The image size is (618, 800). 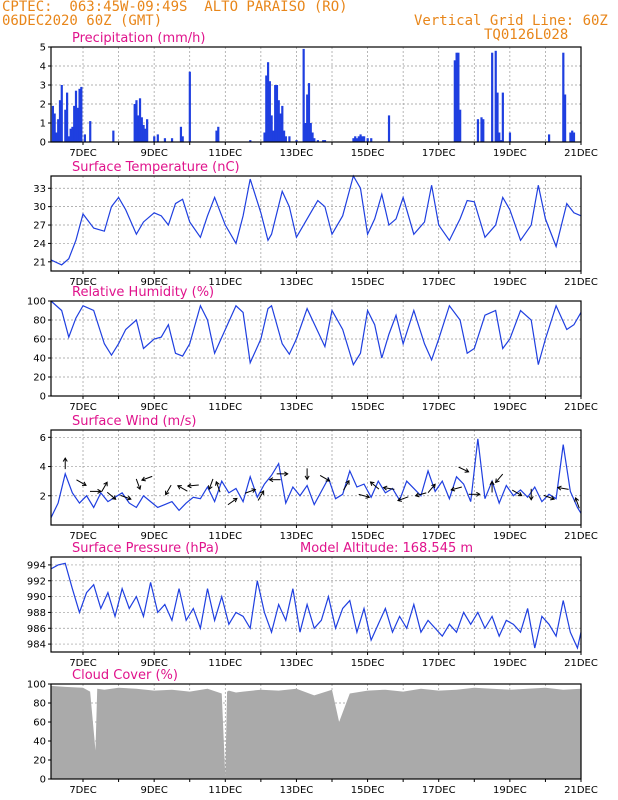 I want to click on panel-title: Cloud Cover (%), so click(x=125, y=675).